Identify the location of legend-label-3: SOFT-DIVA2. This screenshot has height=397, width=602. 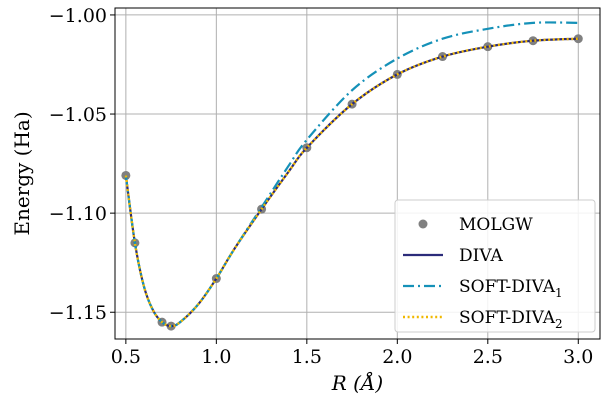
(511, 319).